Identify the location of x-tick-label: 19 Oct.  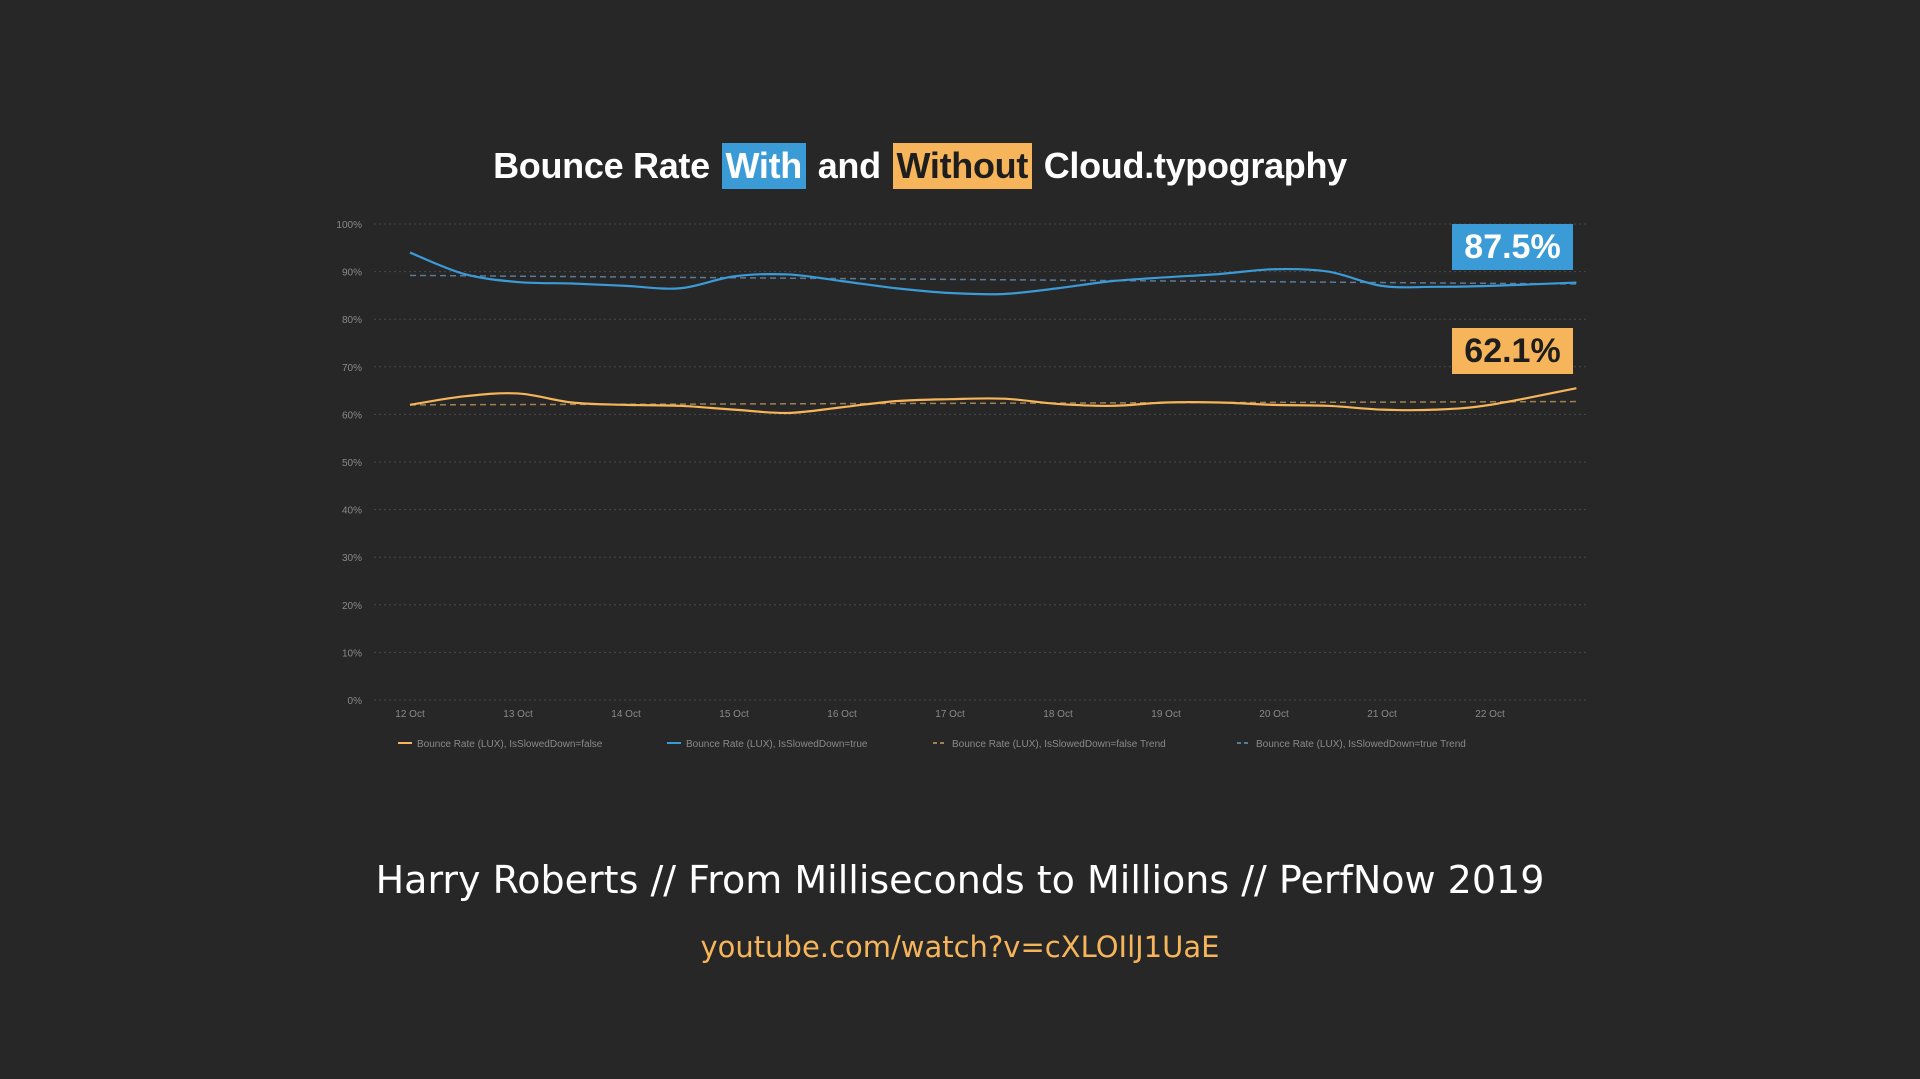
(1166, 714).